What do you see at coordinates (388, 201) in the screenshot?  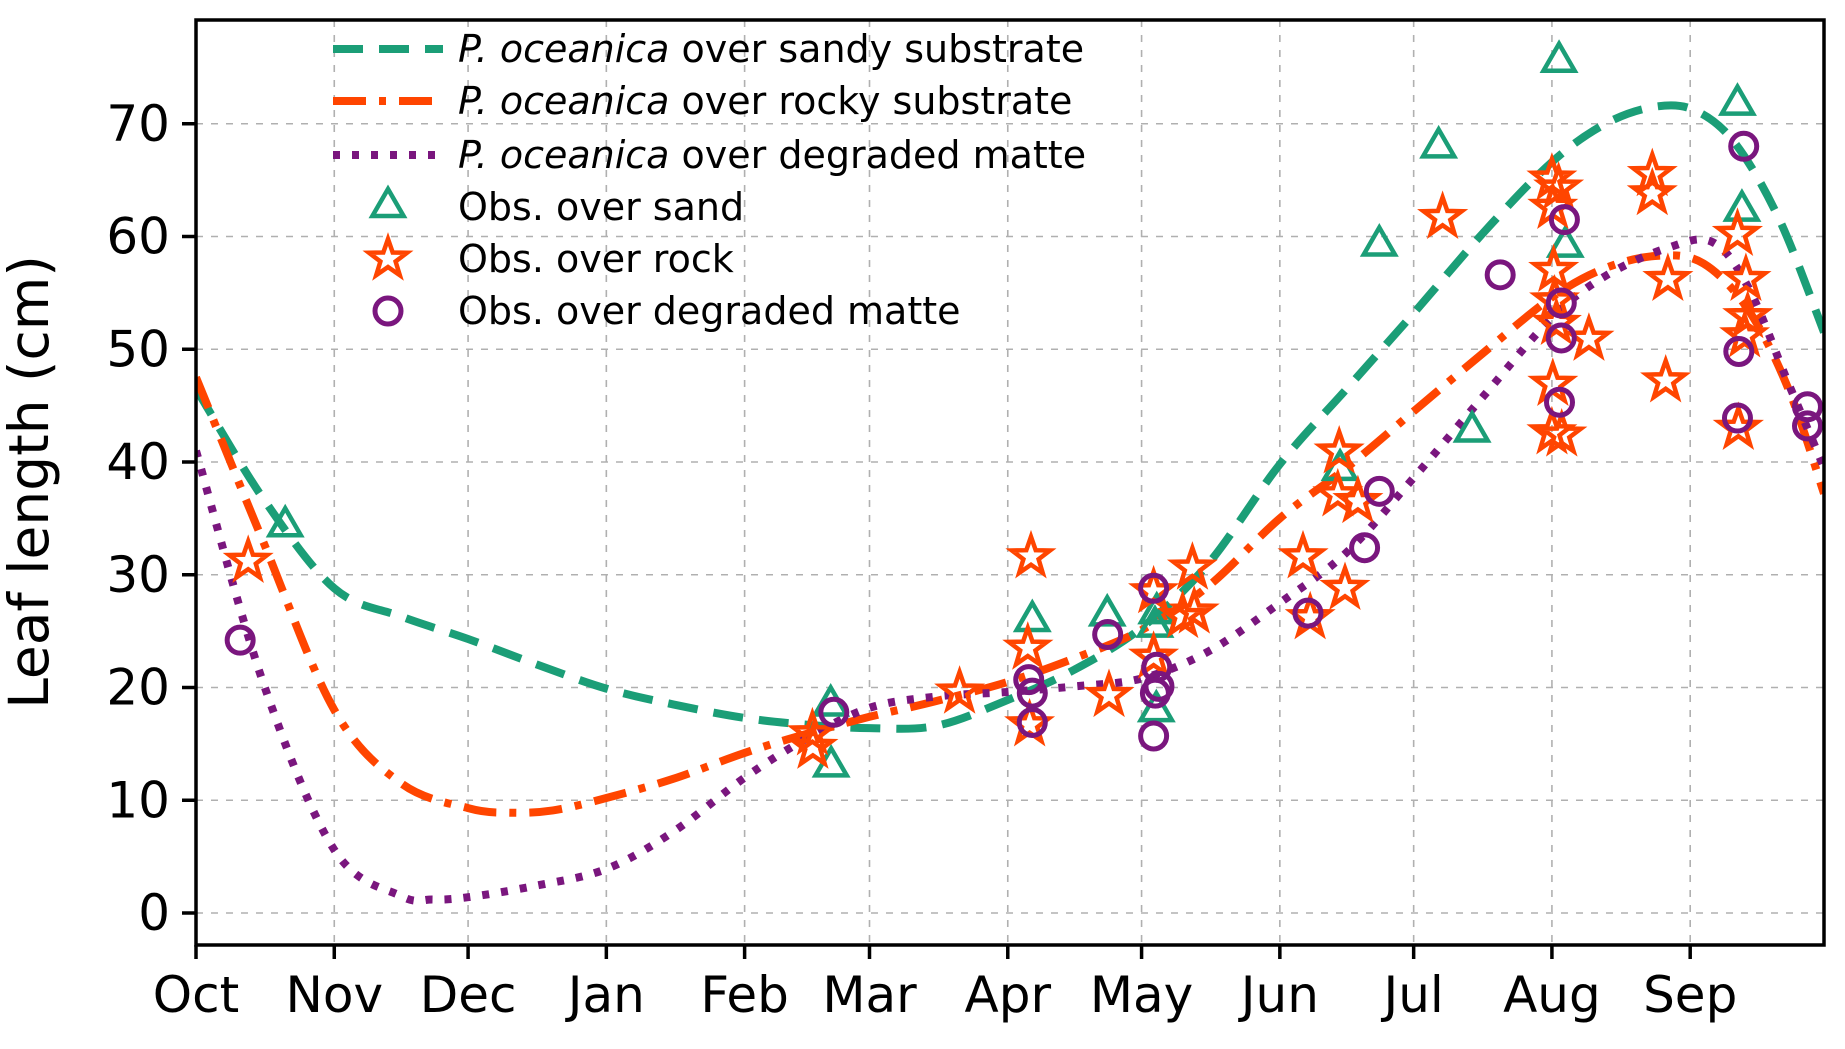 I see `obs-sand-legend-marker` at bounding box center [388, 201].